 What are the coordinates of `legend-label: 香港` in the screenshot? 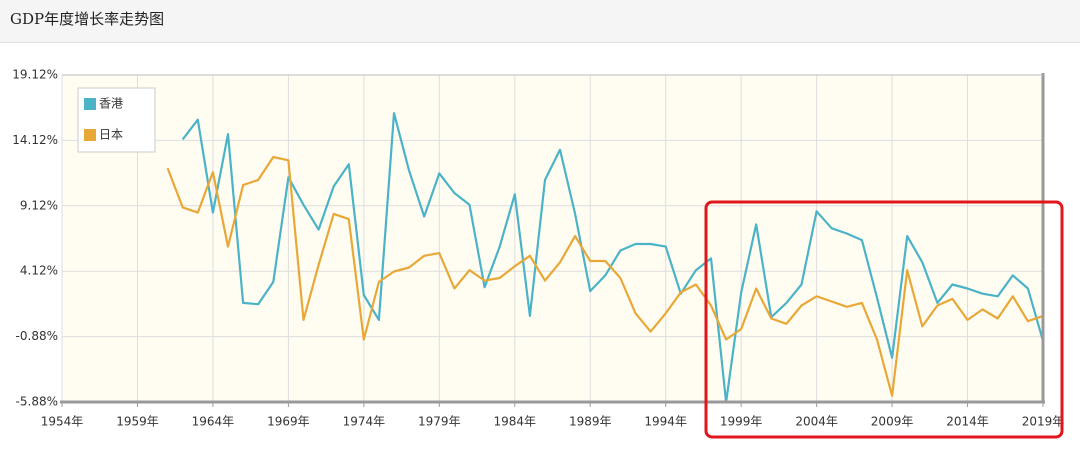 It's located at (111, 104).